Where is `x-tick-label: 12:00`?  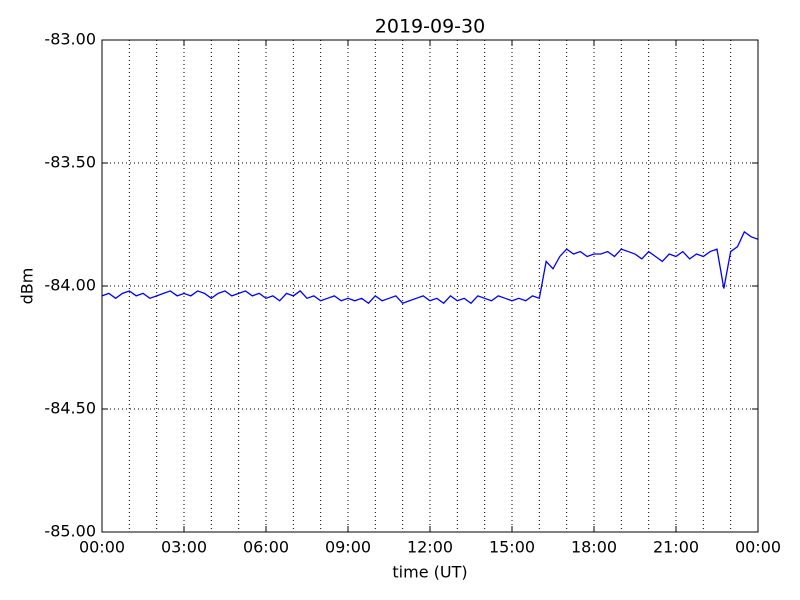 x-tick-label: 12:00 is located at coordinates (430, 547).